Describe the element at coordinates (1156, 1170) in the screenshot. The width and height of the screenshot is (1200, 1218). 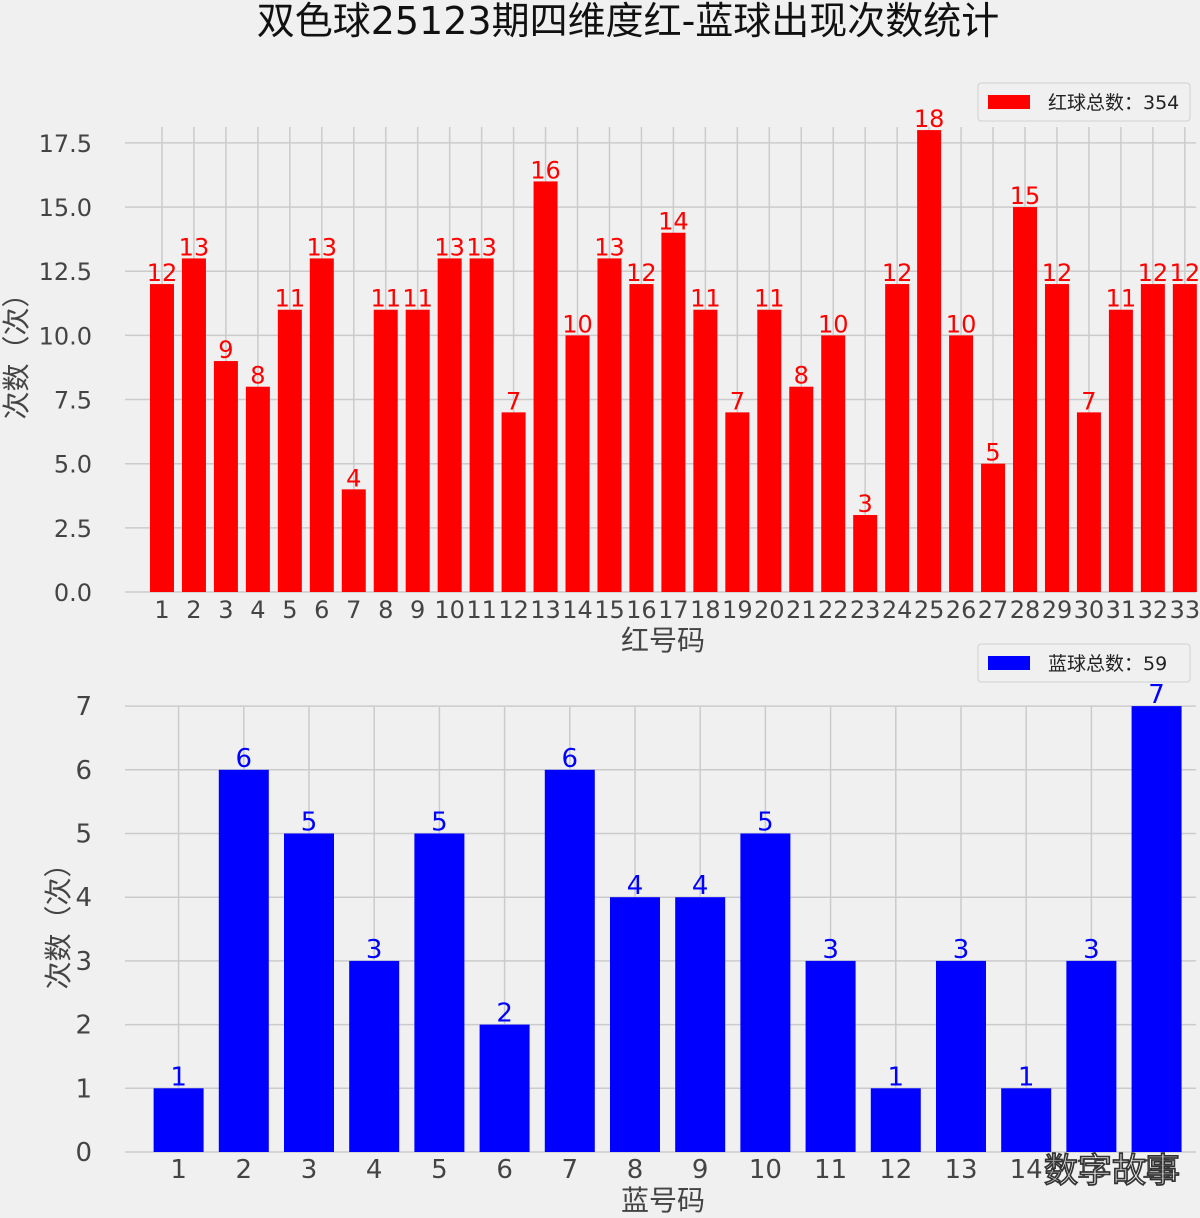
I see `blue-x-tick-label: 16` at that location.